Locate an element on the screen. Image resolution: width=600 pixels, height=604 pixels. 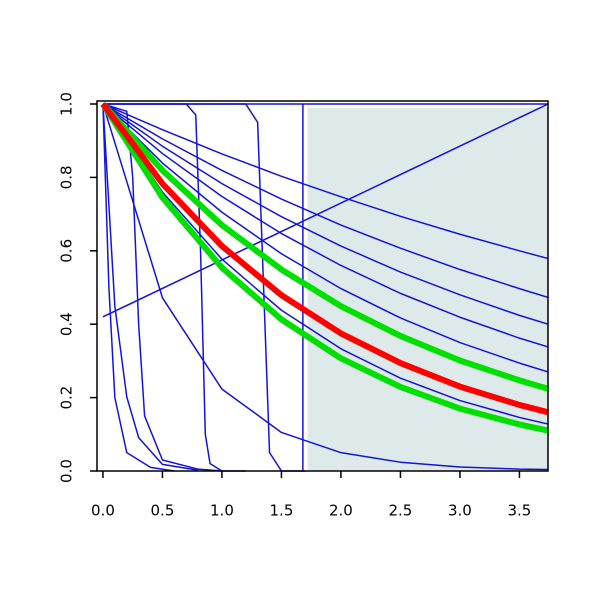
x-tick-label: 3.5 is located at coordinates (520, 511).